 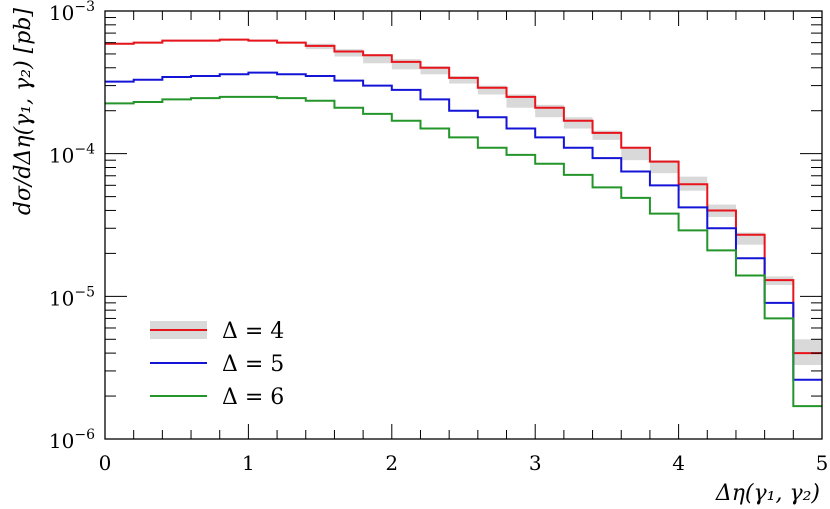 What do you see at coordinates (253, 397) in the screenshot?
I see `legend-label: Δ = 6` at bounding box center [253, 397].